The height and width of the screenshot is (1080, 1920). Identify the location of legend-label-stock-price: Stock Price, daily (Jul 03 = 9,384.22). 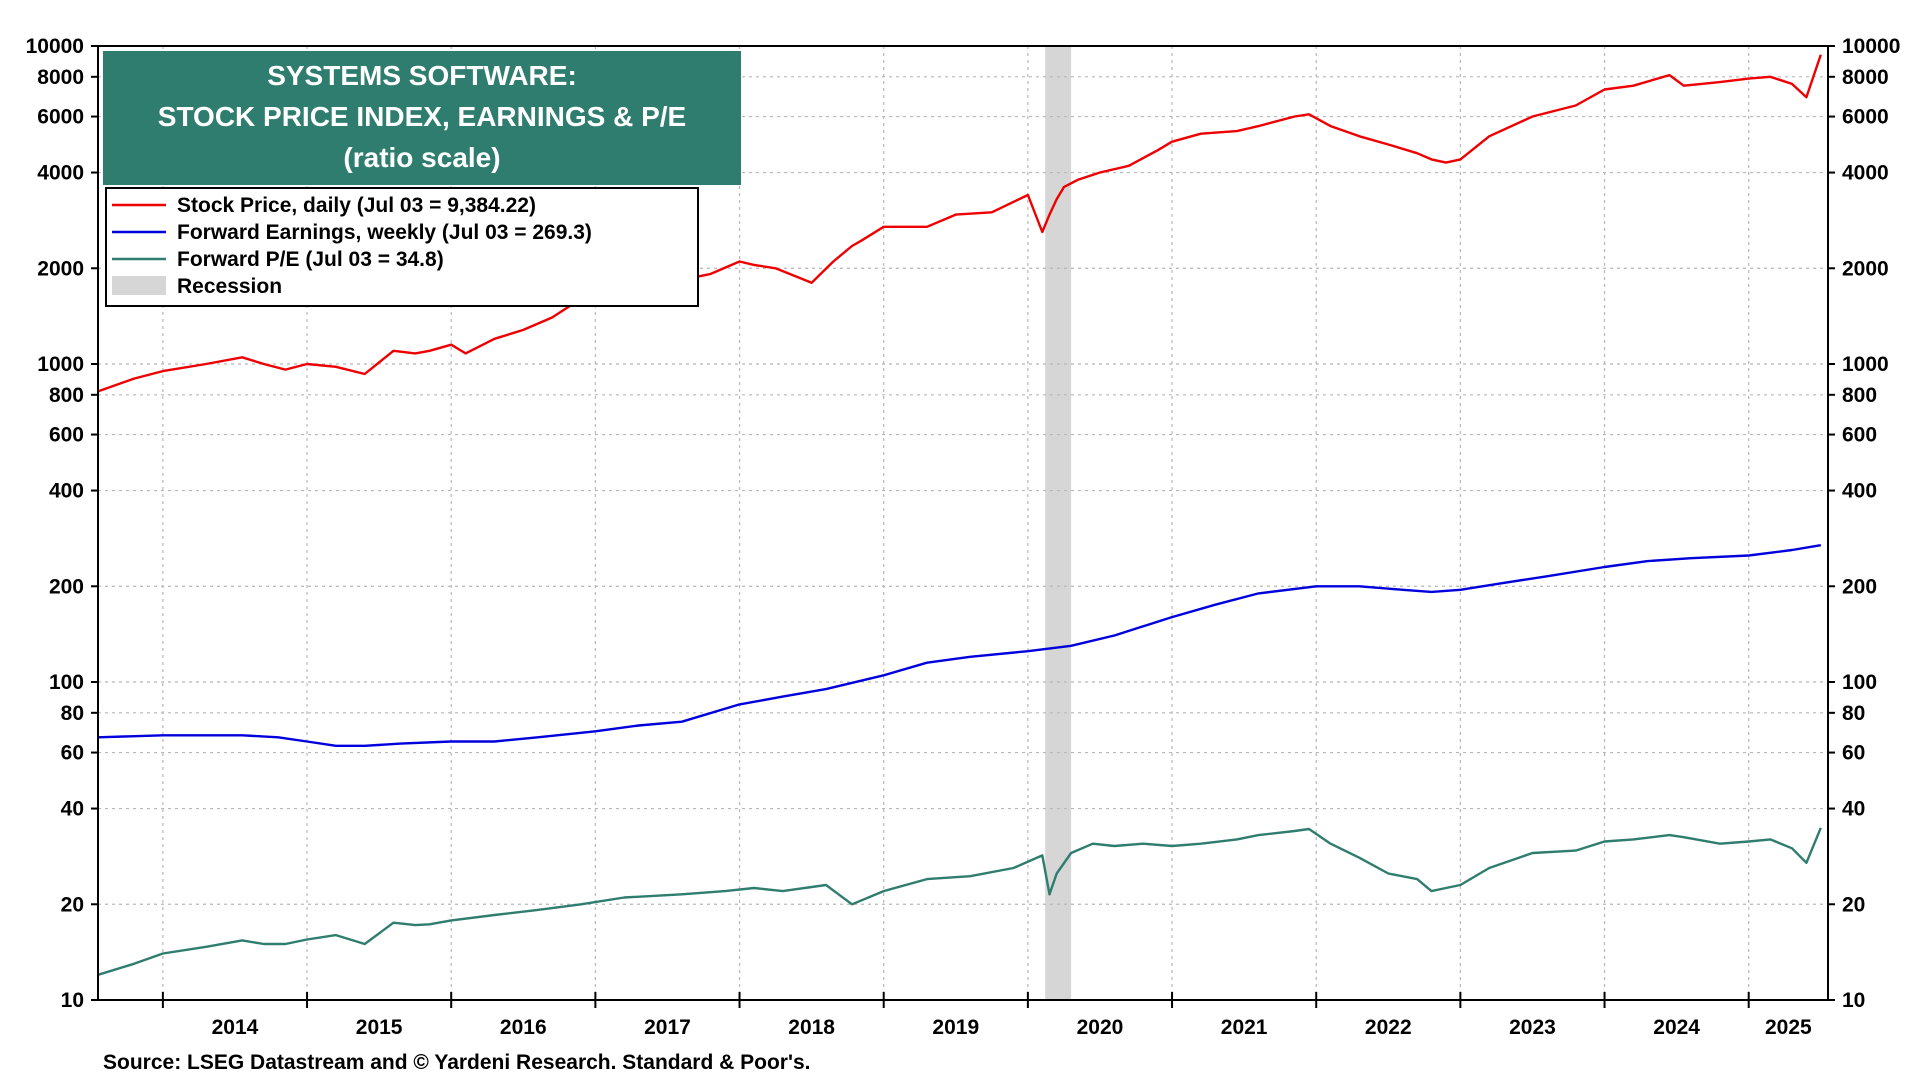
(356, 205).